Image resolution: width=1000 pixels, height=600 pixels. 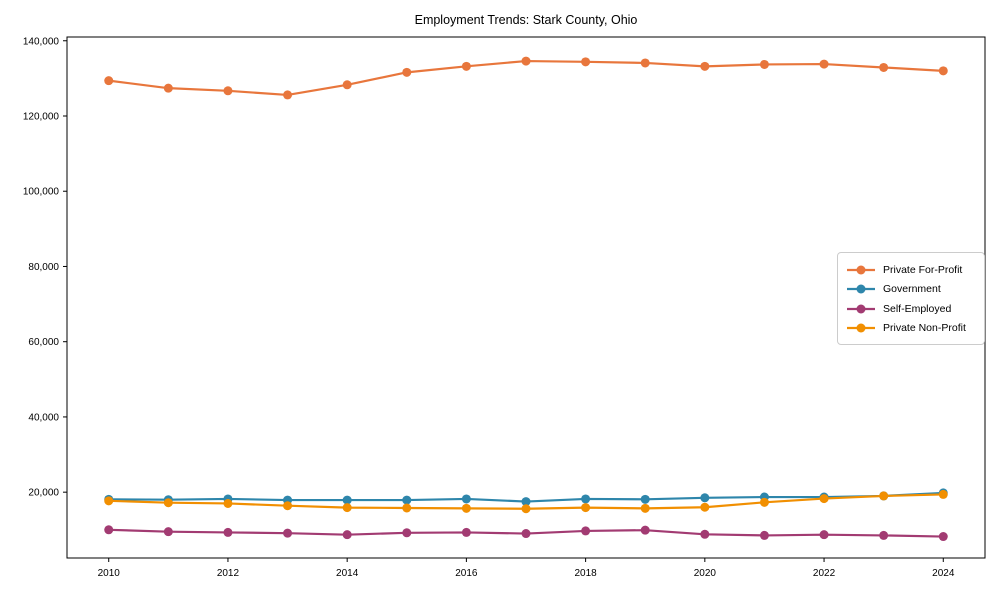 I want to click on x-axis-tick-label: 2018, so click(x=585, y=573).